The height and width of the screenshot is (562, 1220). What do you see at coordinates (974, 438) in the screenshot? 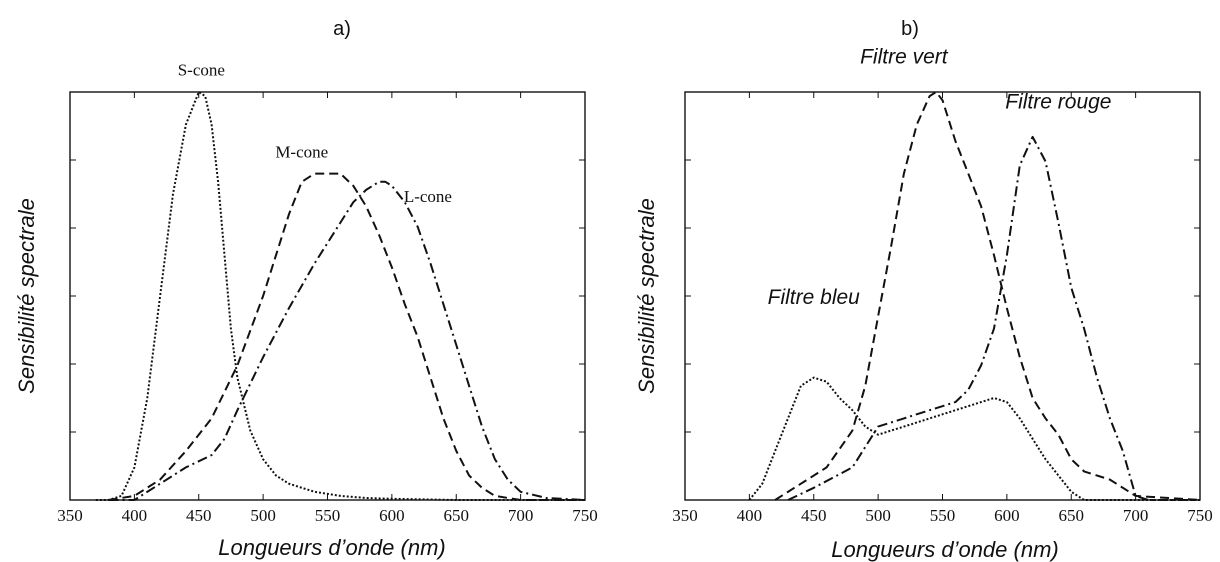
I see `series-line-filtre-bleu` at bounding box center [974, 438].